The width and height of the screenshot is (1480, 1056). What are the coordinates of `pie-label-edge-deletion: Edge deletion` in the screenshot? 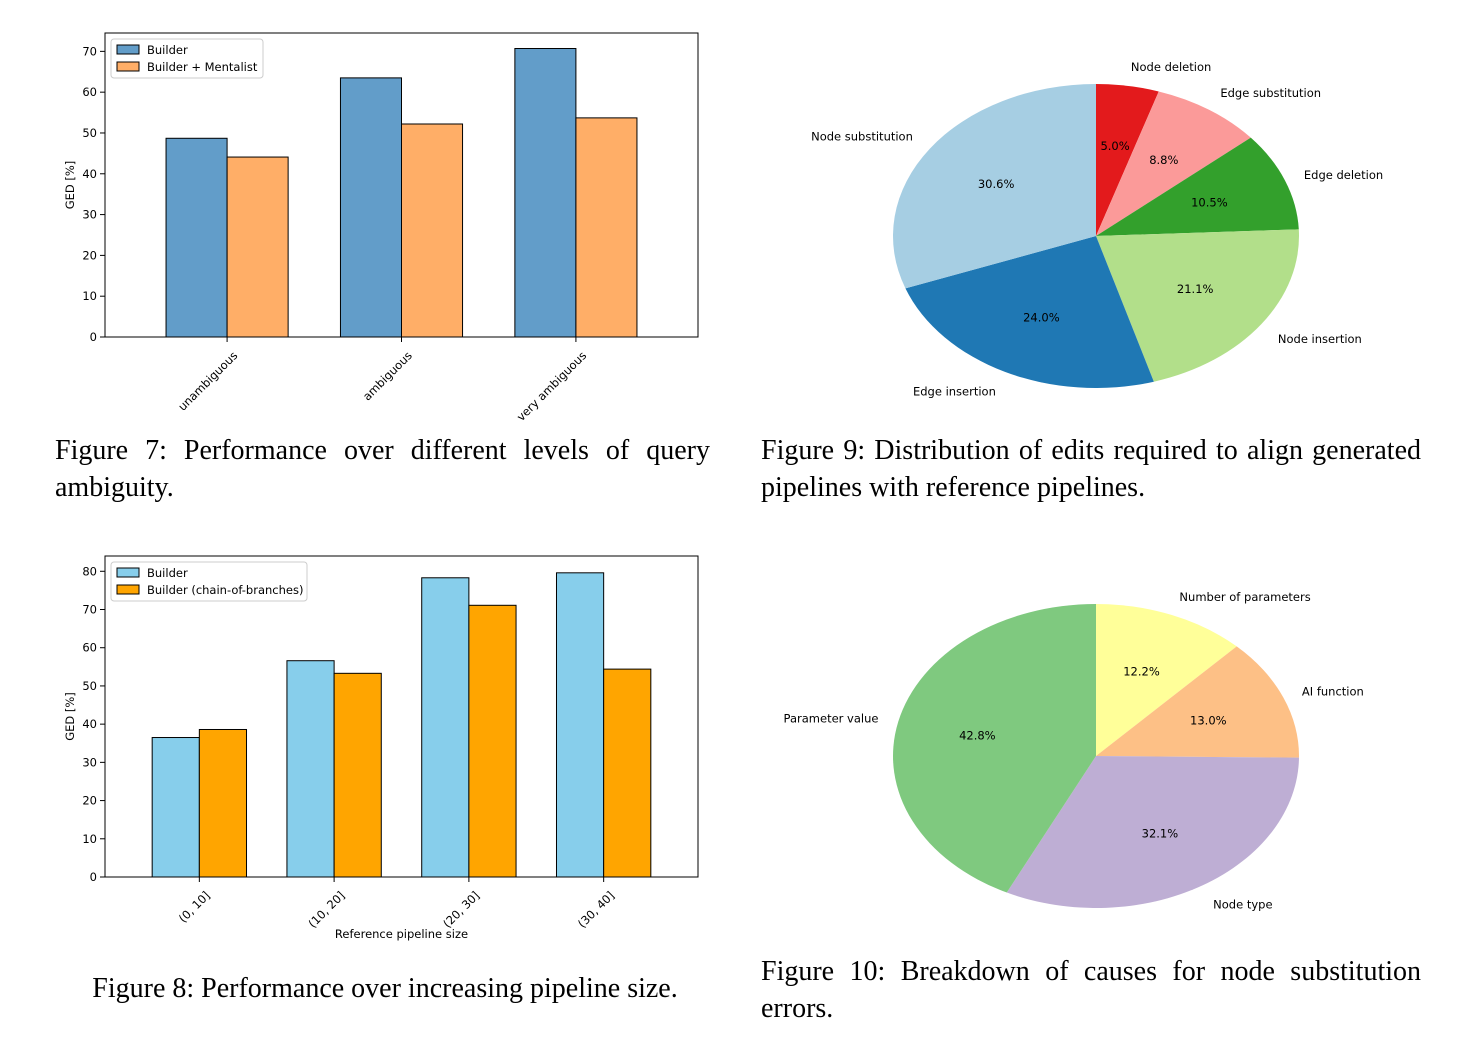 It's located at (1343, 175).